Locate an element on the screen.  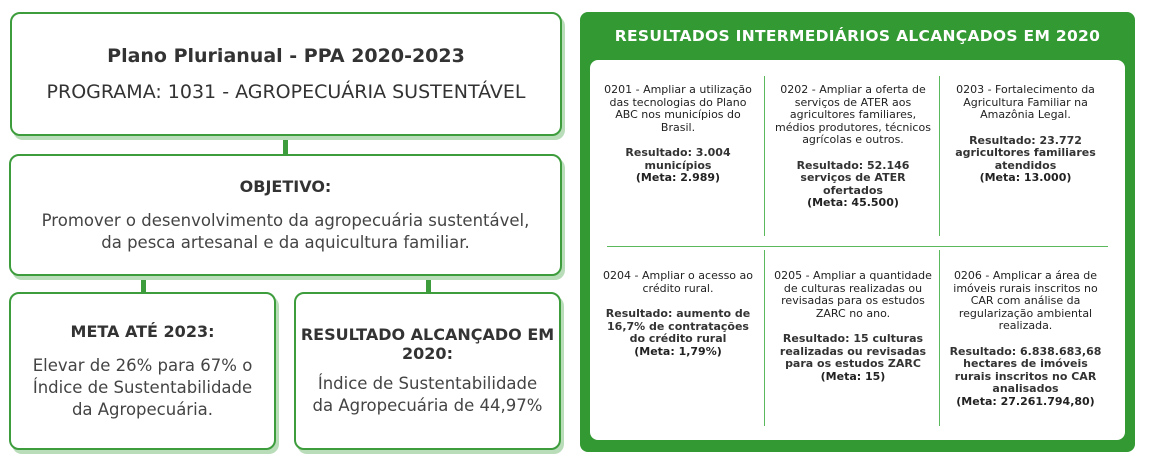
goal-heading: META ATÉ 2023: is located at coordinates (142, 331).